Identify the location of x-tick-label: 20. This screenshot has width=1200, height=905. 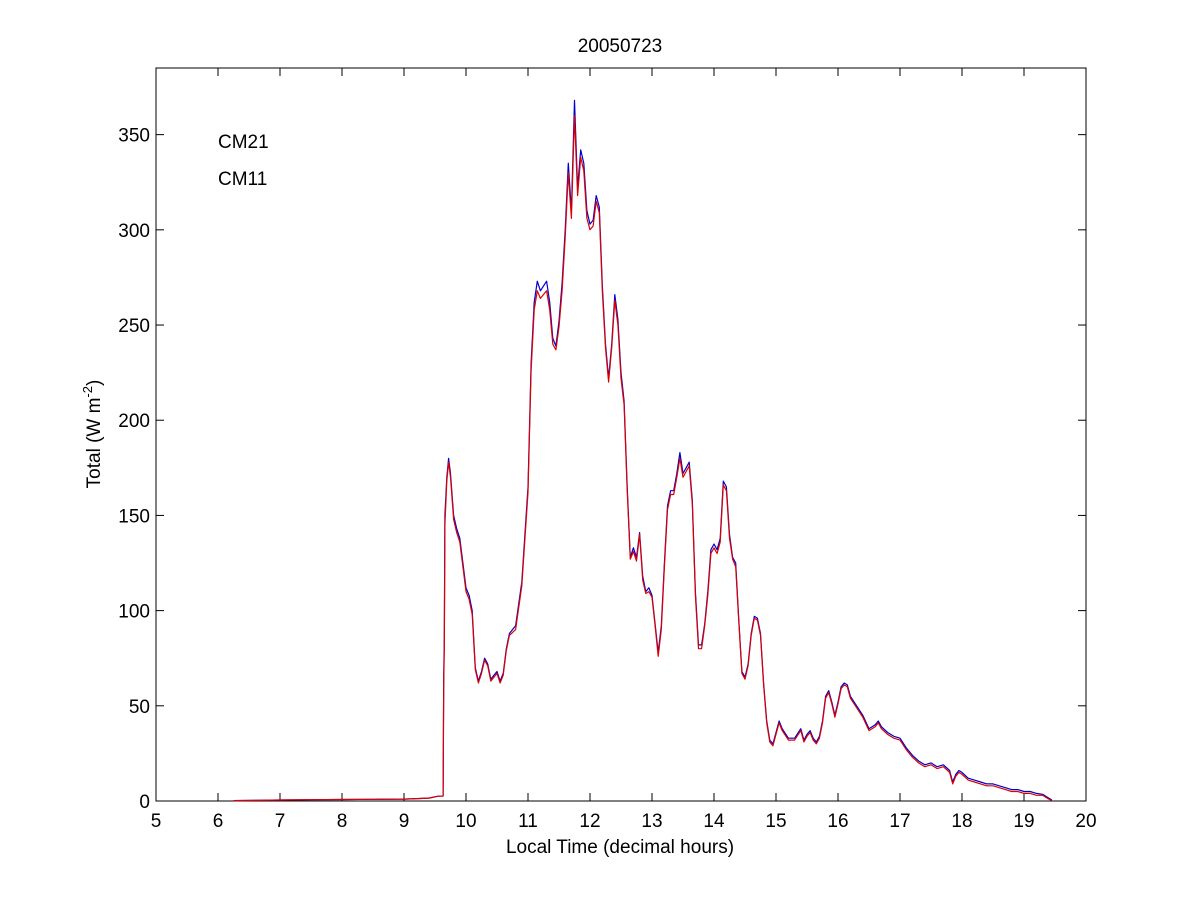
(1085, 821).